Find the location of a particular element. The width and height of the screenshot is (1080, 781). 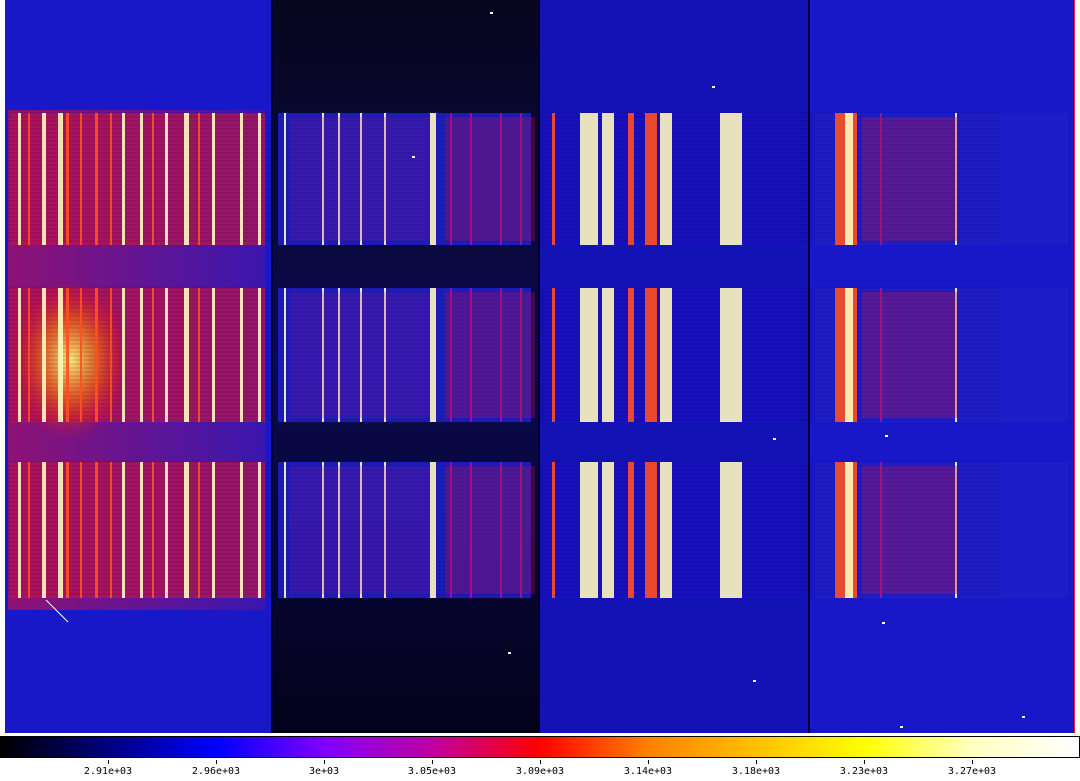

colorbar-tick-label: 2.96e+03 is located at coordinates (216, 771).